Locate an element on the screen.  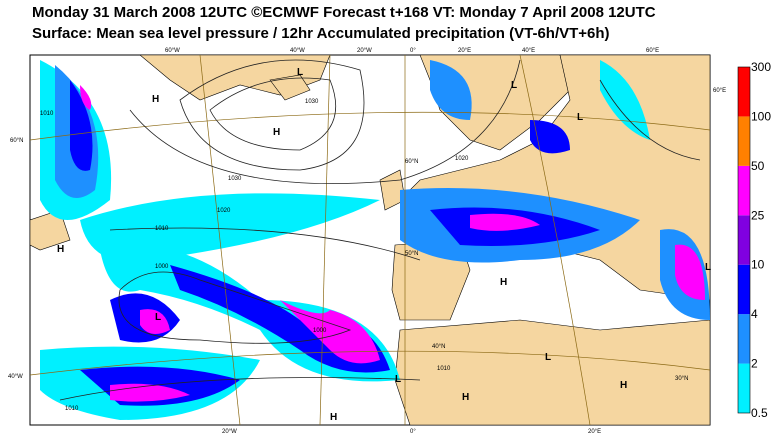
graticule-label: 30°N is located at coordinates (681, 379).